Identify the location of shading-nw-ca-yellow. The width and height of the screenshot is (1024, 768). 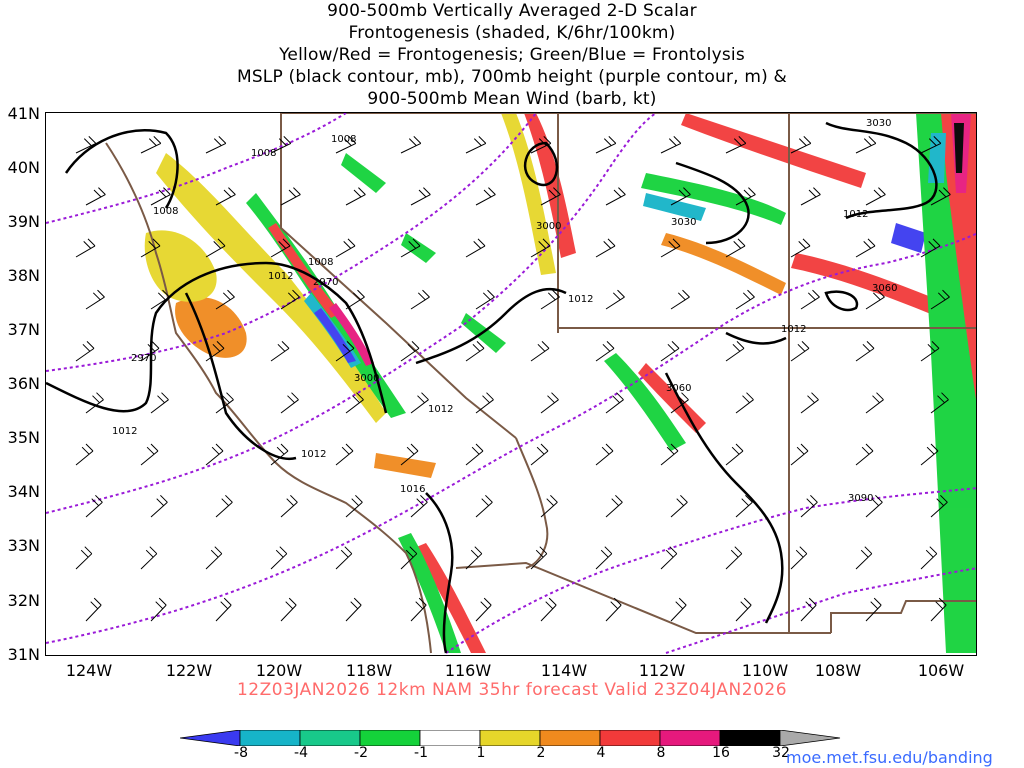
(180, 266).